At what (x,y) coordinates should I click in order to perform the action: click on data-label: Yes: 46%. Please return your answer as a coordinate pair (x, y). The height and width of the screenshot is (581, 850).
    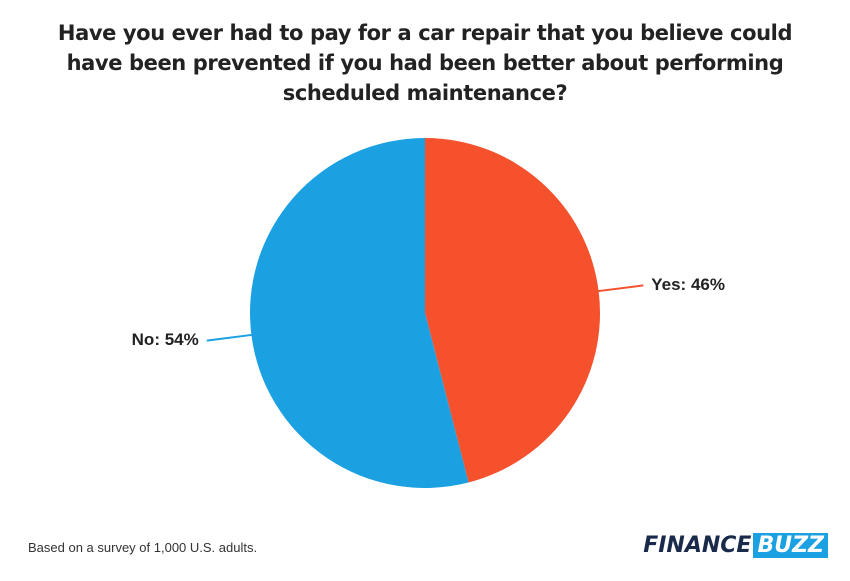
    Looking at the image, I should click on (688, 284).